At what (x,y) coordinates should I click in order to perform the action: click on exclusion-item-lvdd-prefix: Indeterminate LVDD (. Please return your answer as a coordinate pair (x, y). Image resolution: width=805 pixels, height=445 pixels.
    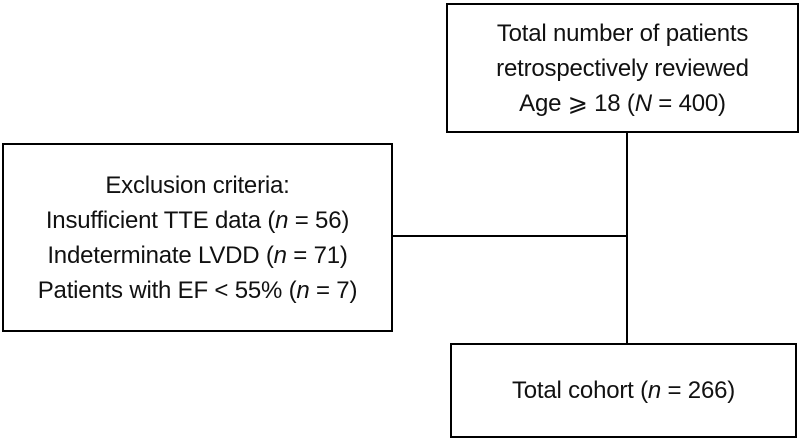
    Looking at the image, I should click on (160, 255).